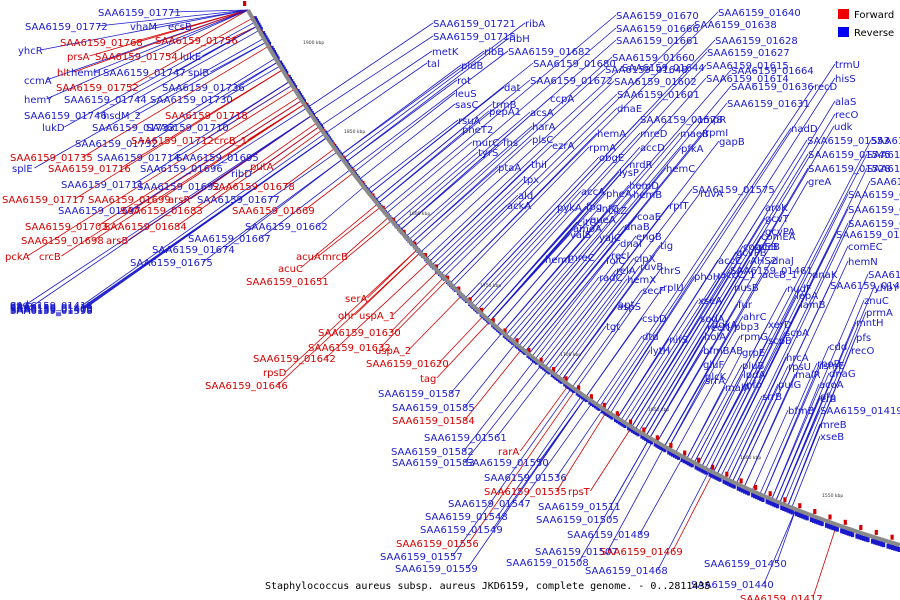  Describe the element at coordinates (445, 52) in the screenshot. I see `gene-label: metK` at that location.